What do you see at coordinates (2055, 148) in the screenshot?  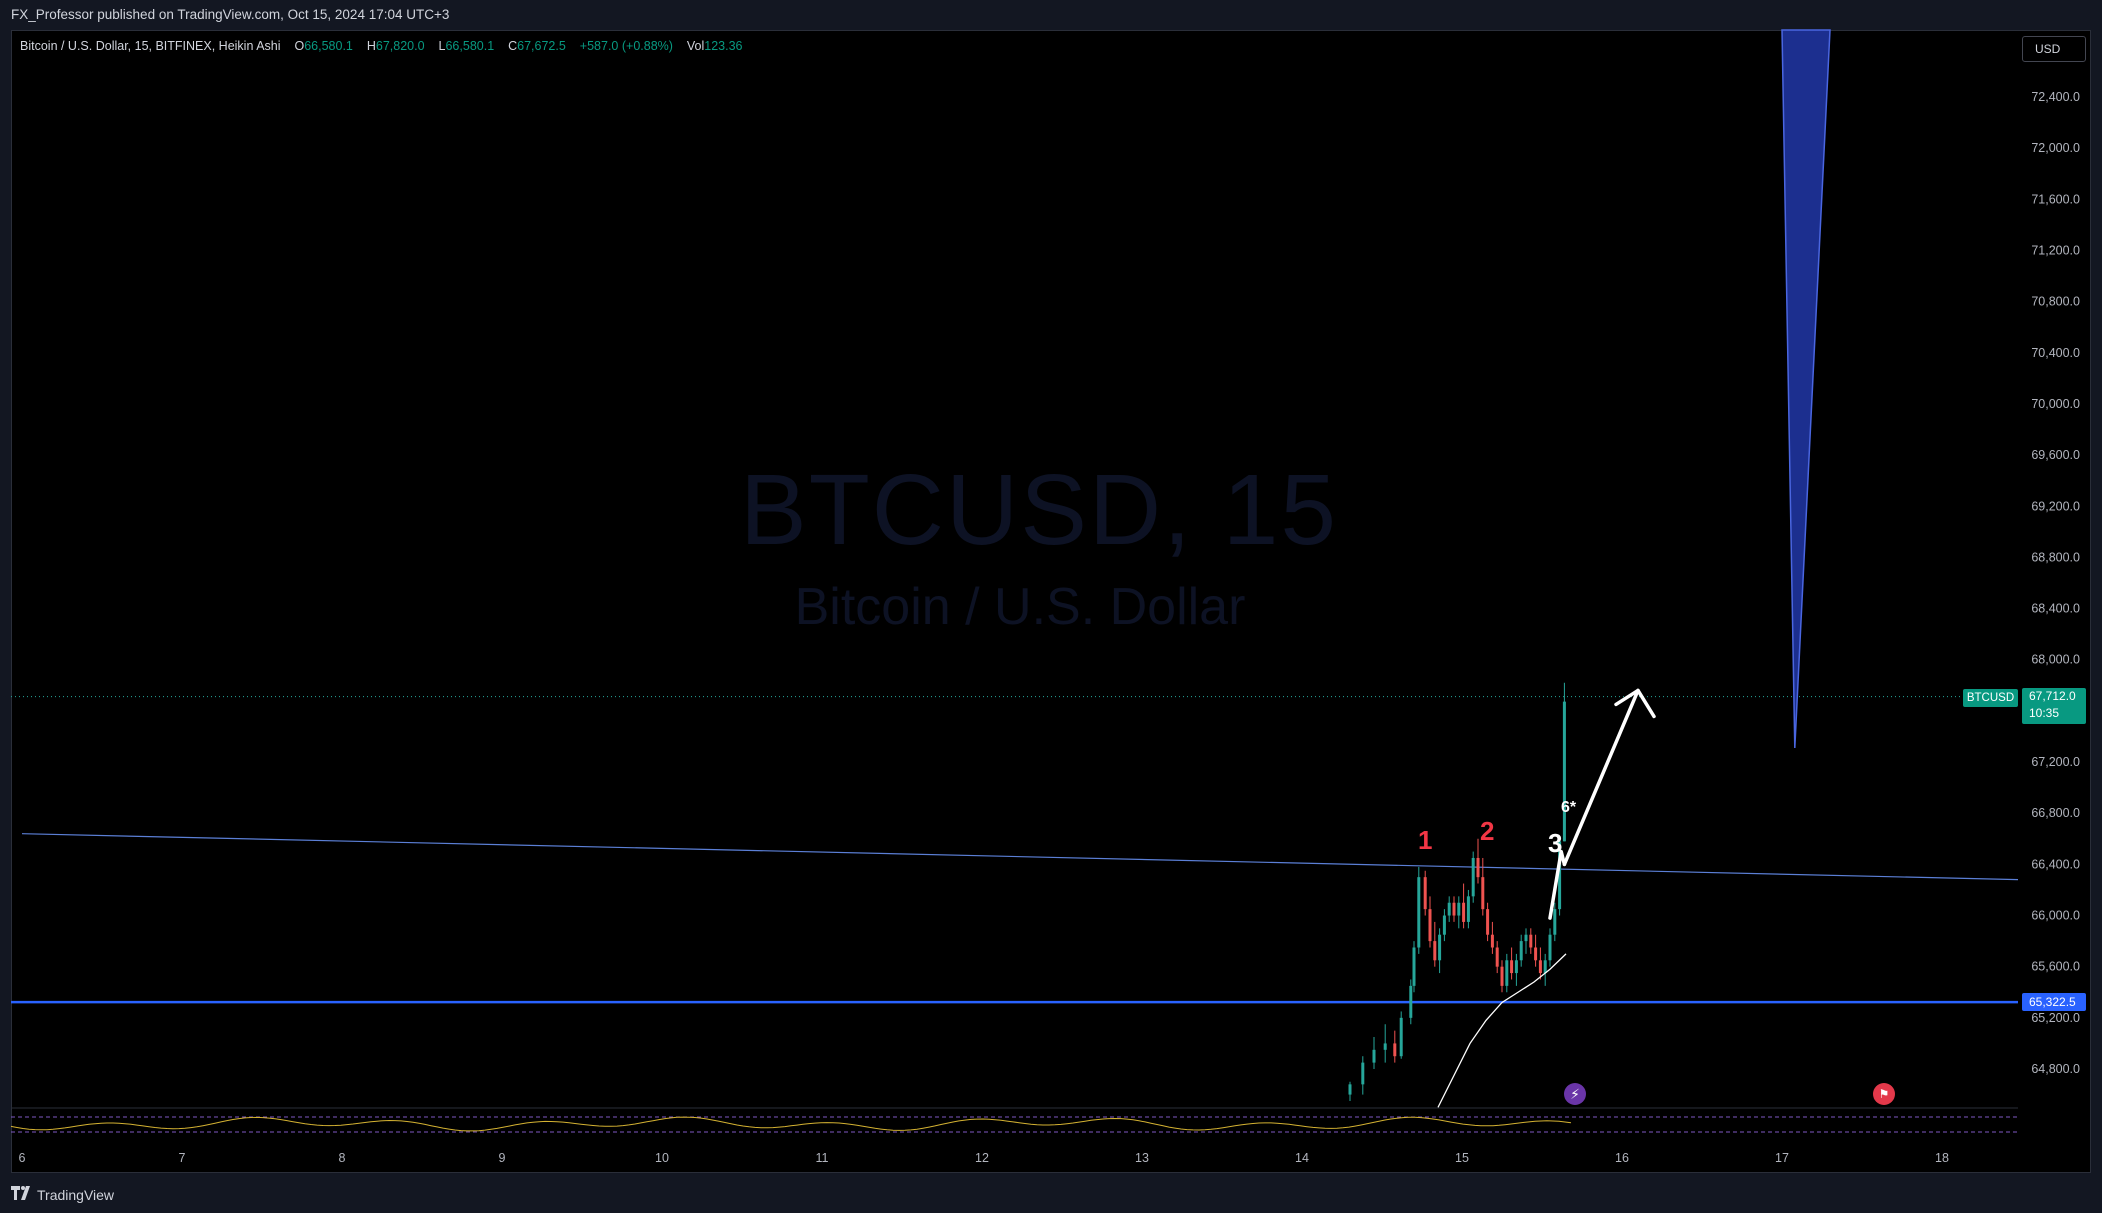 I see `y-tick-label: 72,000.0` at bounding box center [2055, 148].